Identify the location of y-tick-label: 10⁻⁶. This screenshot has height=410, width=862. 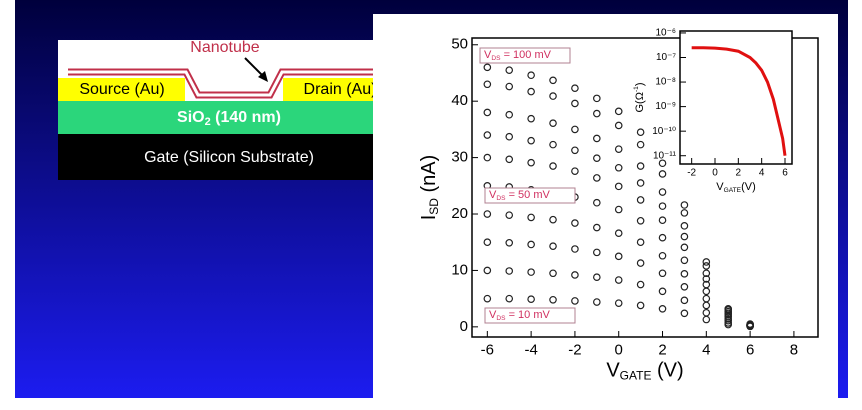
(665, 33).